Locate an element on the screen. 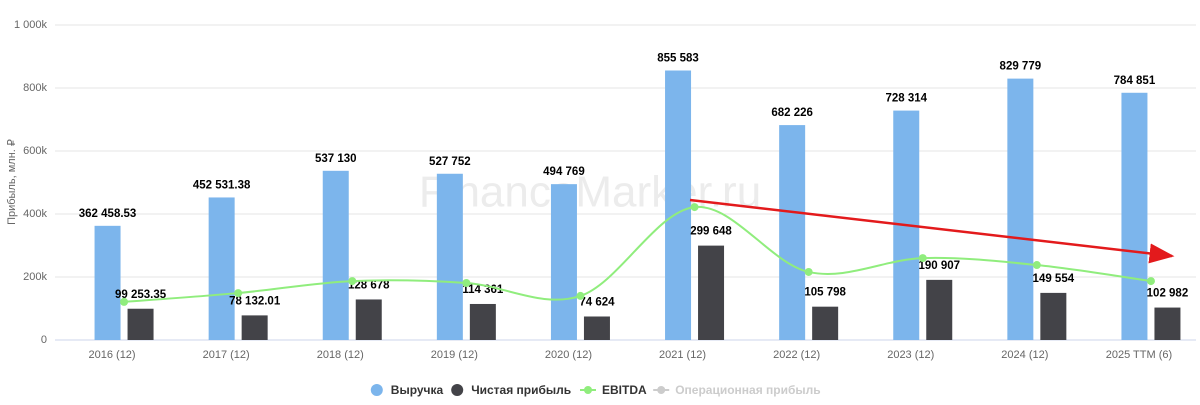  value-label: 527 752 is located at coordinates (450, 162).